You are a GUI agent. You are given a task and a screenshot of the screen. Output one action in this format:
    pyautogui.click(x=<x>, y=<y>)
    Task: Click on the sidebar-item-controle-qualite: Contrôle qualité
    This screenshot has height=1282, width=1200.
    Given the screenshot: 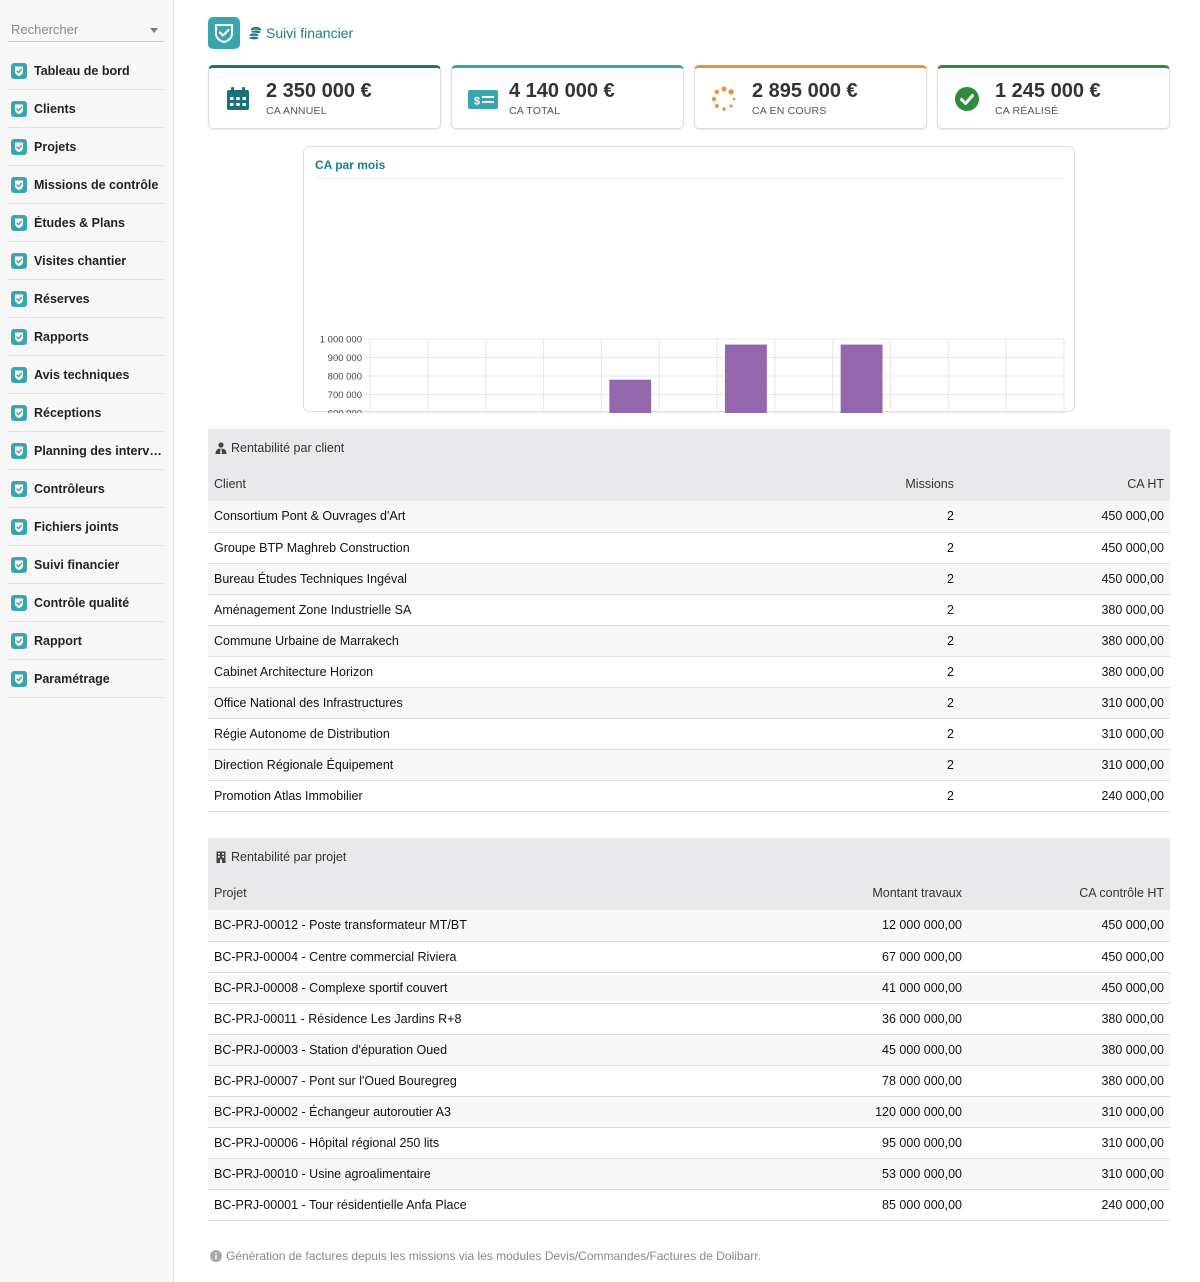 What is the action you would take?
    pyautogui.click(x=85, y=603)
    